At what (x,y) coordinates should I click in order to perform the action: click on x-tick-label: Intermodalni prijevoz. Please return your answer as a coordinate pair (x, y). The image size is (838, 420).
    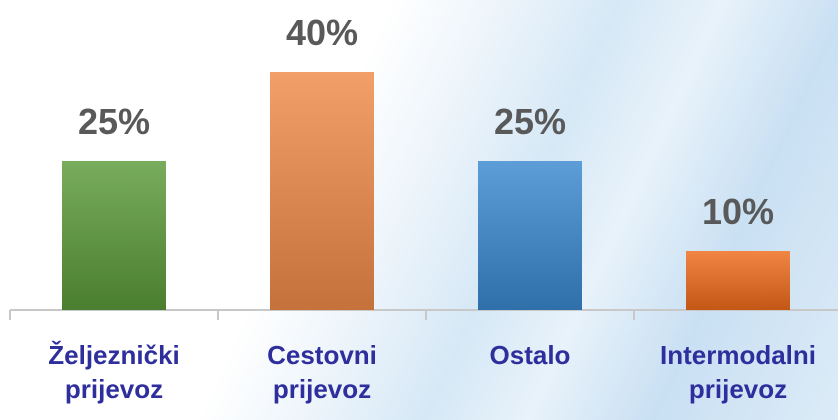
    Looking at the image, I should click on (737, 372).